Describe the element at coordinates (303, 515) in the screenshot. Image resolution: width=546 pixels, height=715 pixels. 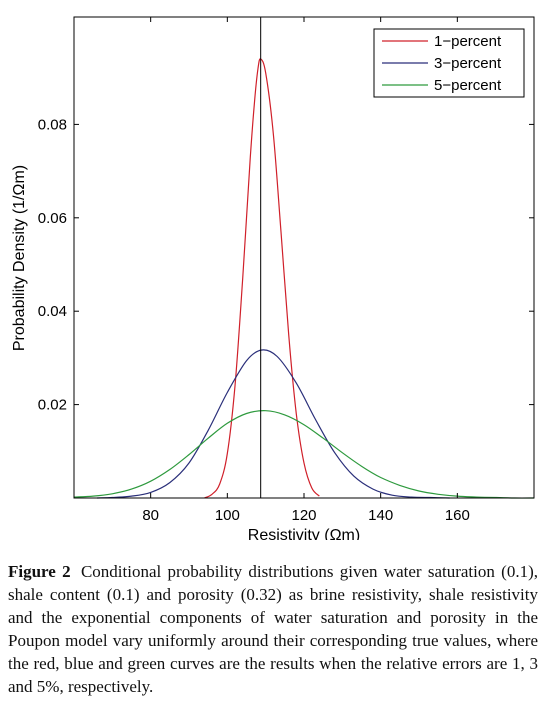
I see `x-tick-label: 120` at that location.